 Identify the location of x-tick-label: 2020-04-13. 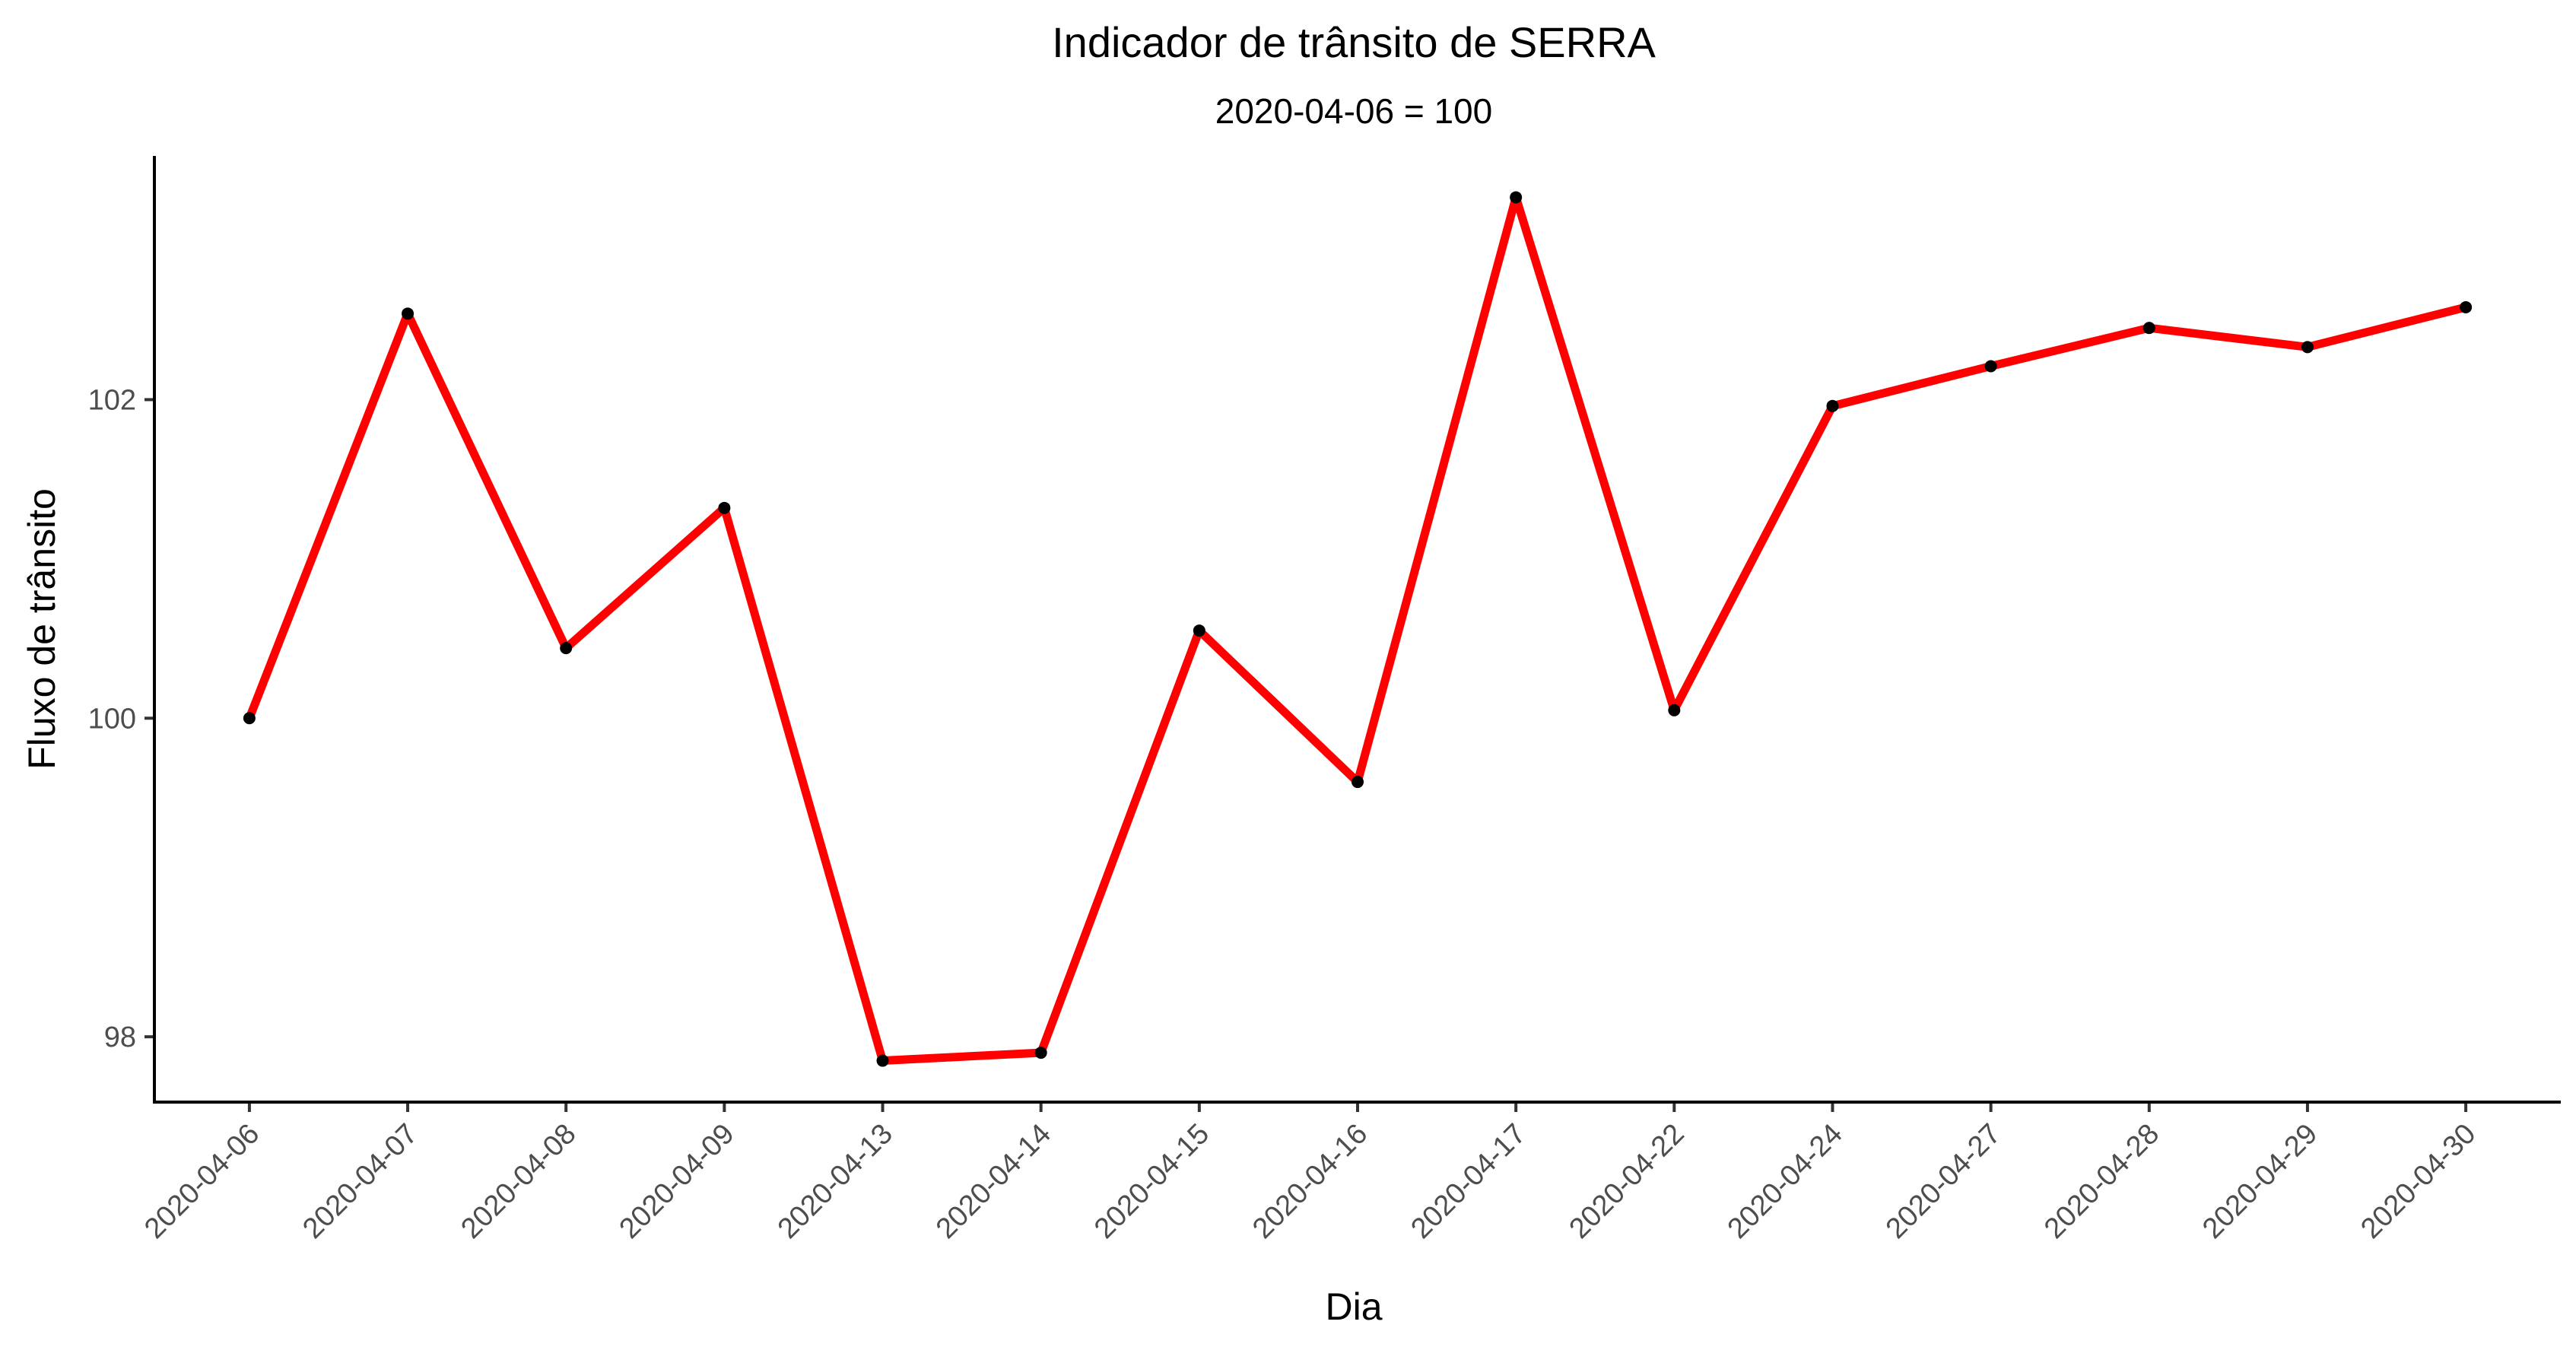
(835, 1182).